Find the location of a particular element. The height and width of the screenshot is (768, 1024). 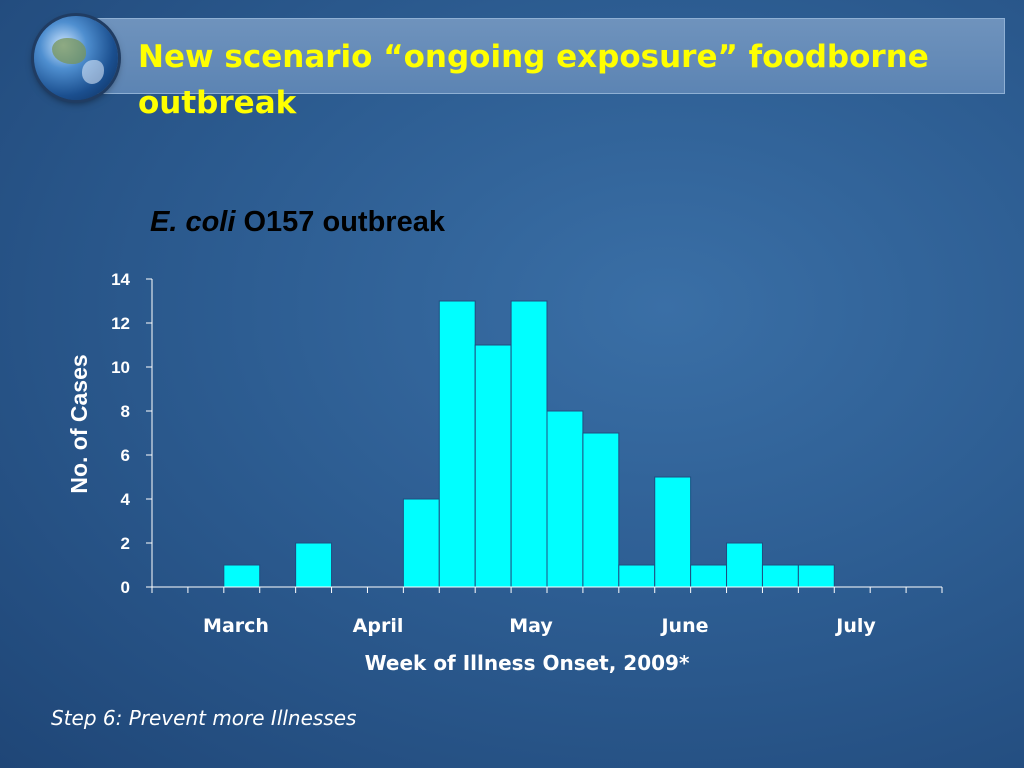

month-label: June is located at coordinates (683, 626).